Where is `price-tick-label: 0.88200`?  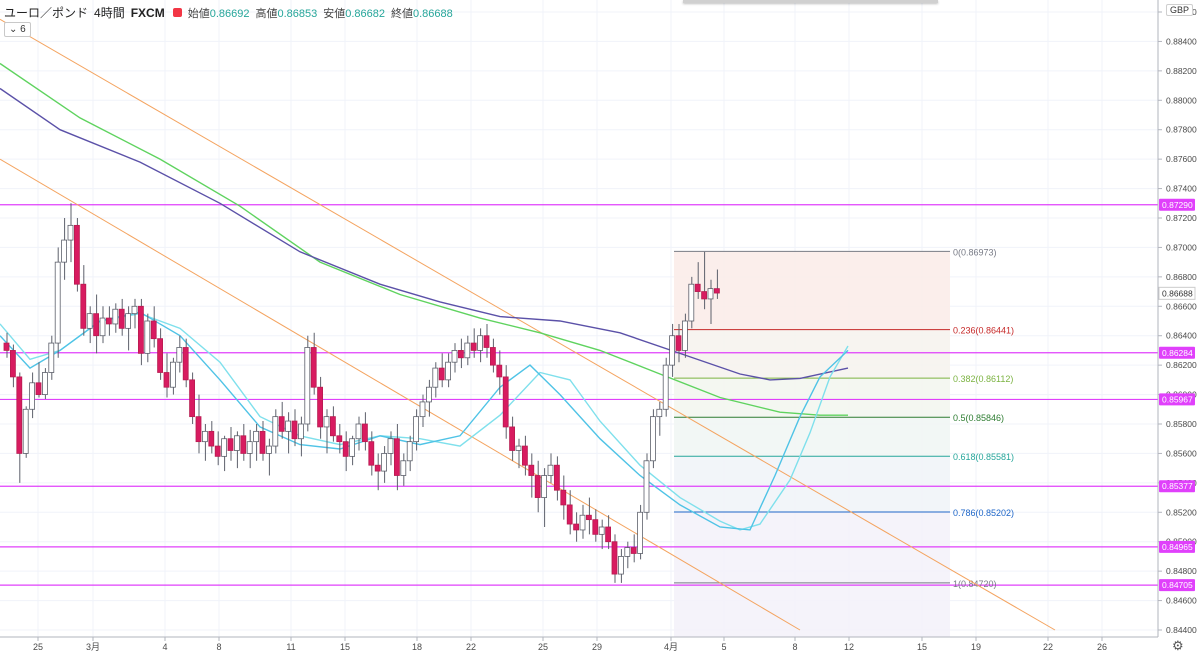 price-tick-label: 0.88200 is located at coordinates (1181, 71).